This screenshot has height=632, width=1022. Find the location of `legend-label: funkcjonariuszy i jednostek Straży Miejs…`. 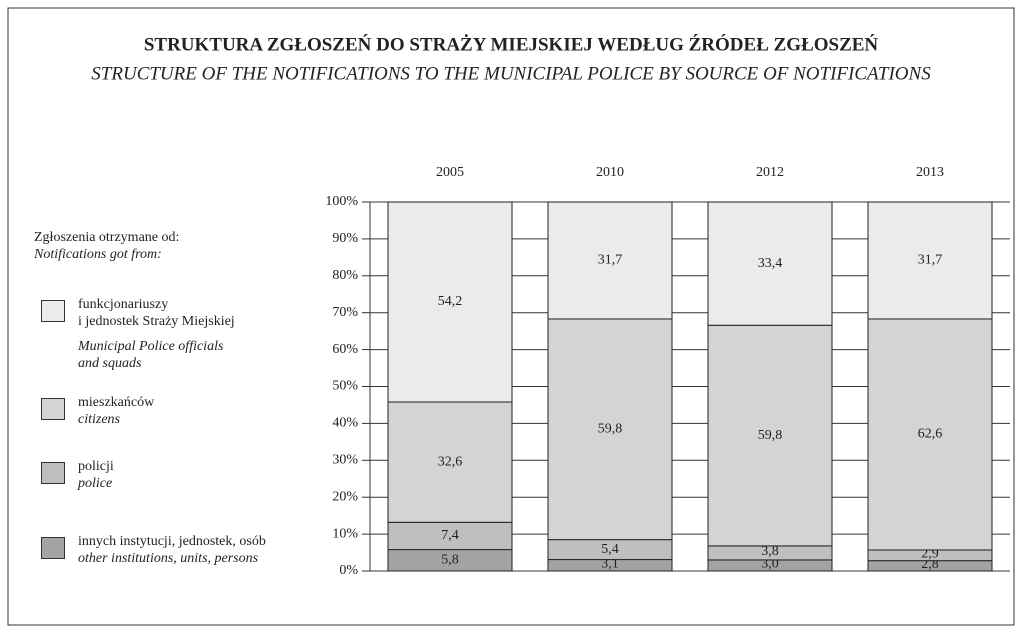

legend-label: funkcjonariuszy i jednostek Straży Miejs… is located at coordinates (156, 313).